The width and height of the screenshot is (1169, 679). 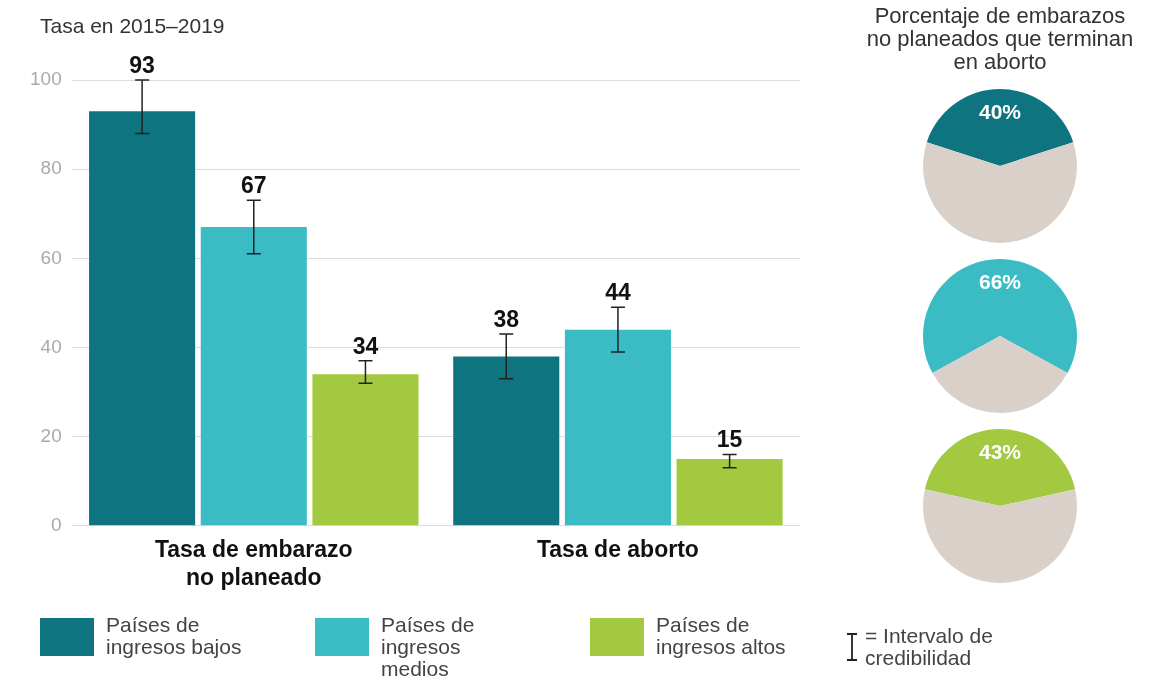 What do you see at coordinates (506, 318) in the screenshot?
I see `data-label: 38` at bounding box center [506, 318].